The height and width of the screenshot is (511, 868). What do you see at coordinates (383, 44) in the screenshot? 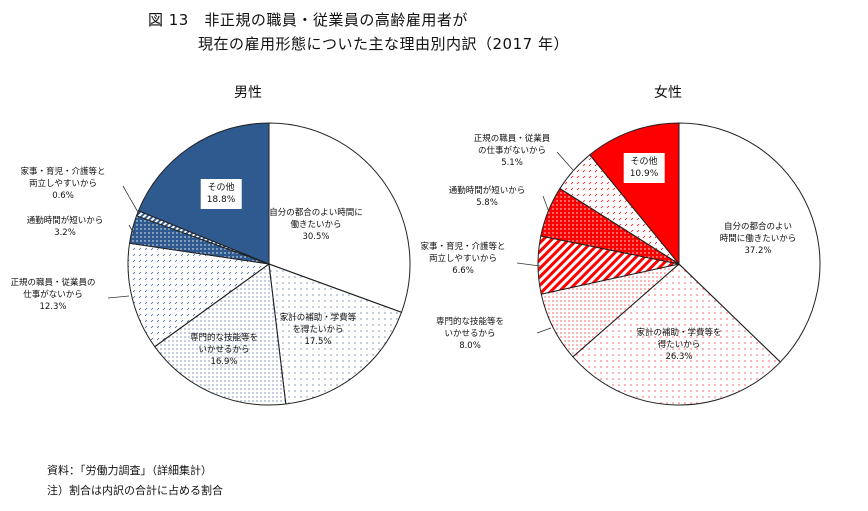
I see `figure-title-line2: 現在の雇用形態についた主な理由別内訳（2017 年）` at bounding box center [383, 44].